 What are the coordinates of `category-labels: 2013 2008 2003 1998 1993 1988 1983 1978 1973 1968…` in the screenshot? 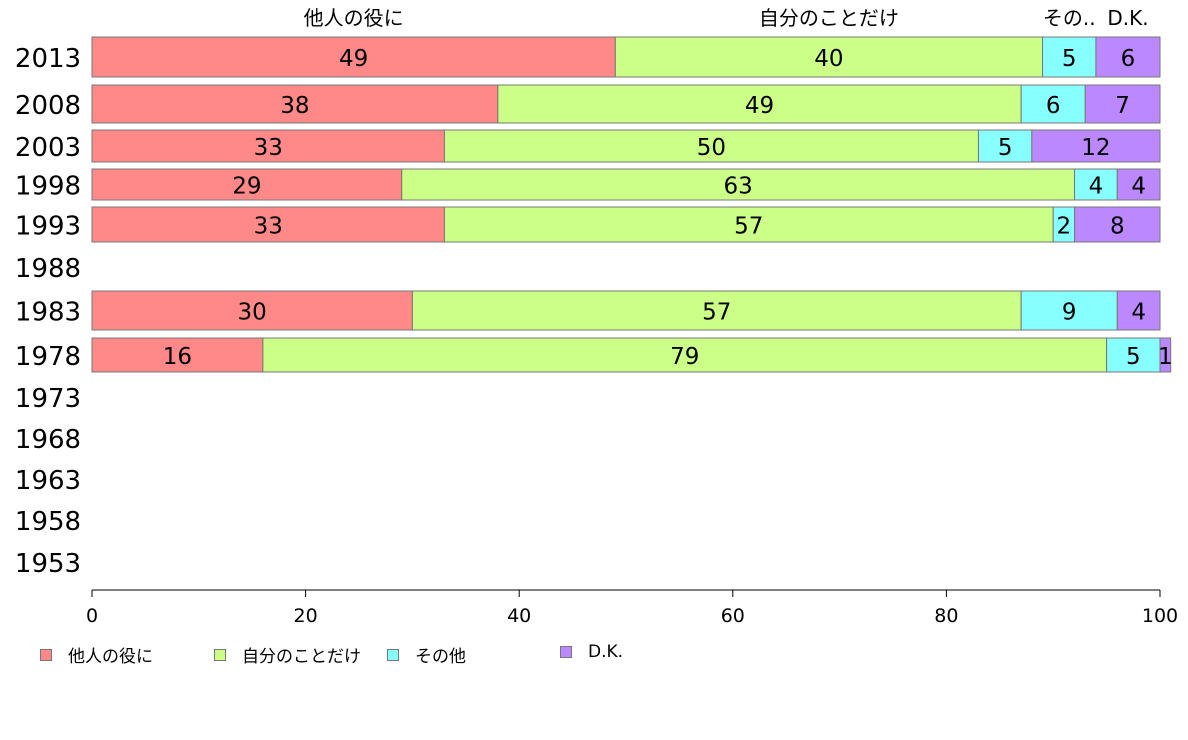 It's located at (48, 311).